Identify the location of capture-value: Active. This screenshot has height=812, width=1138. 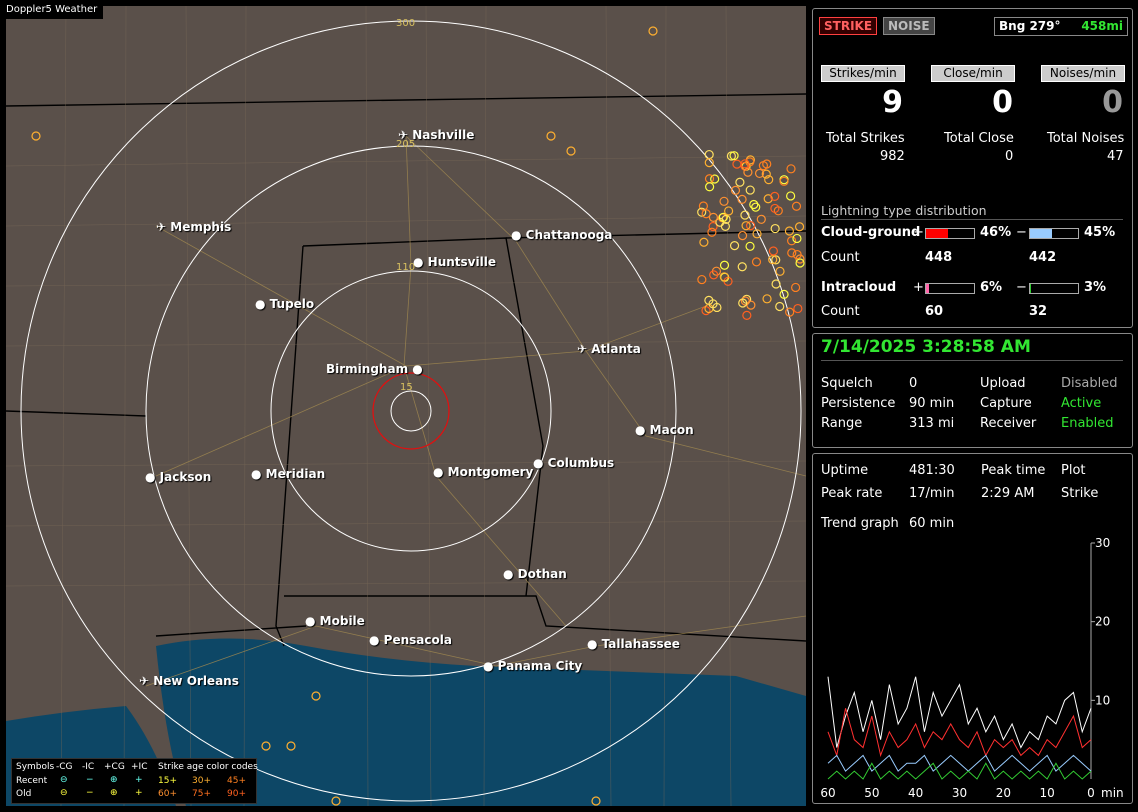
(1081, 403).